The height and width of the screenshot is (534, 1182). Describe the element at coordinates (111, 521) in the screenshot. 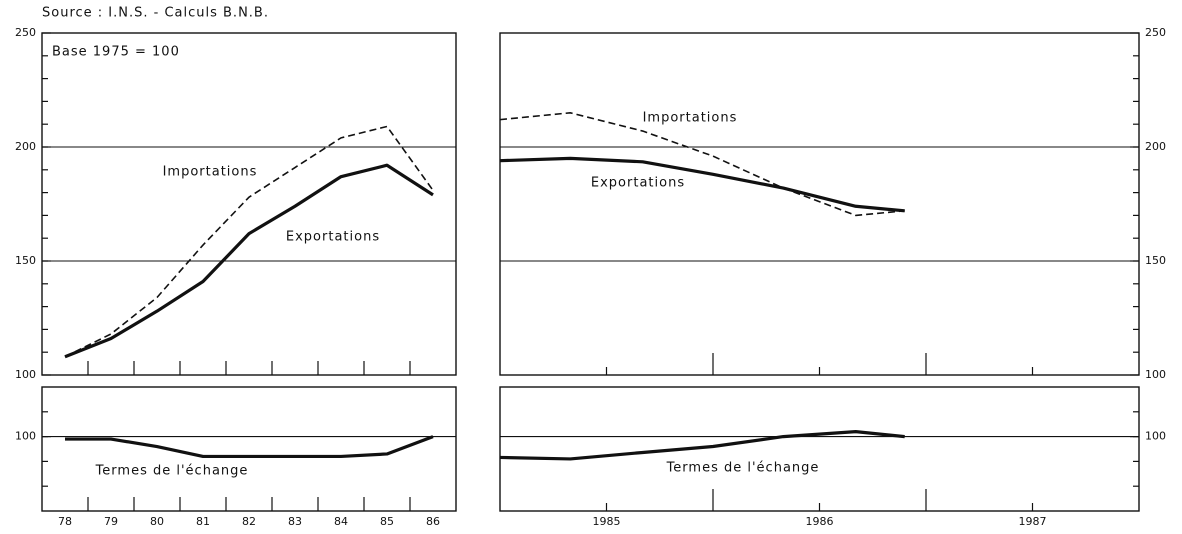

I see `x-tick-label: 79` at that location.